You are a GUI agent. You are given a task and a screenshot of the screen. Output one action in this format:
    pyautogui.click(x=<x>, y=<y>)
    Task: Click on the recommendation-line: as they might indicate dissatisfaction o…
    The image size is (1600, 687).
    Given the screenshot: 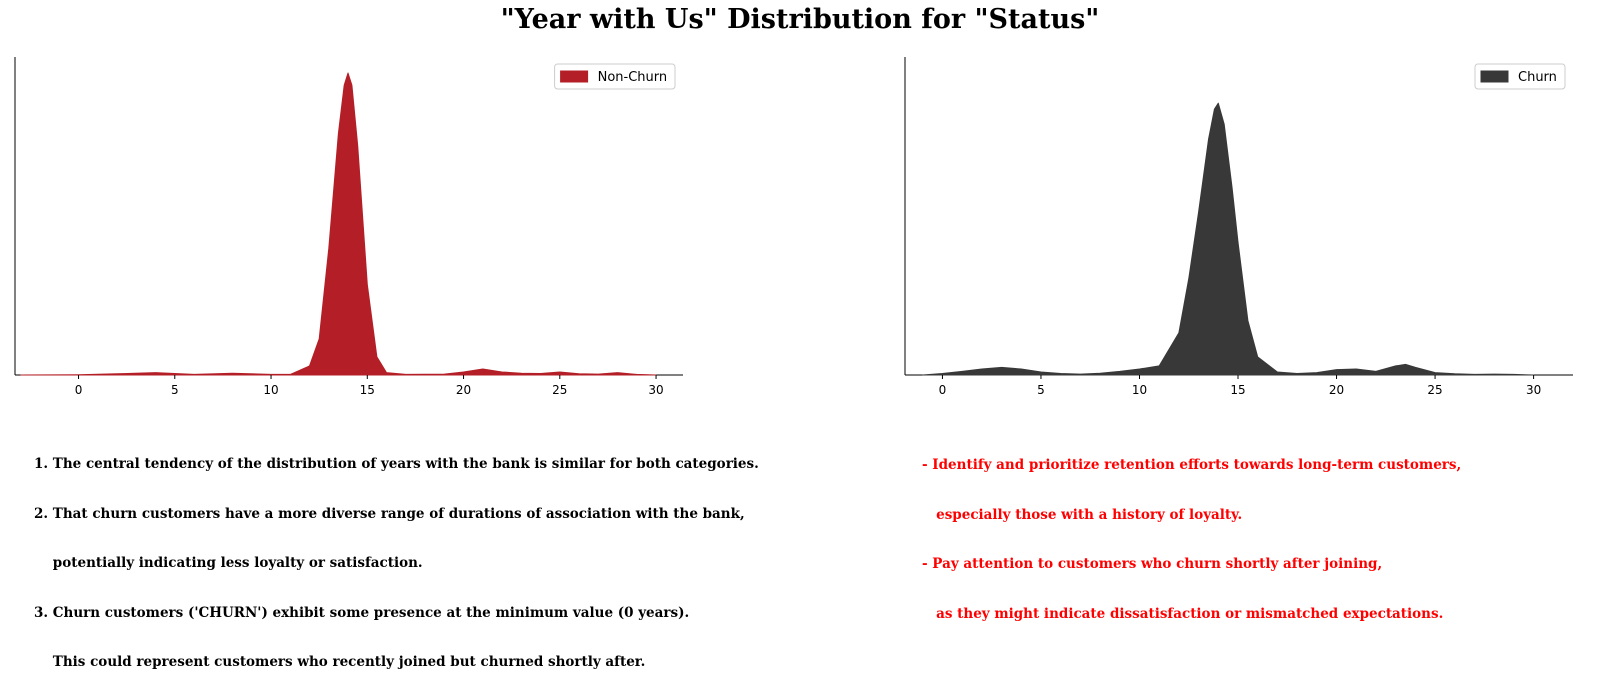 What is the action you would take?
    pyautogui.click(x=1183, y=613)
    